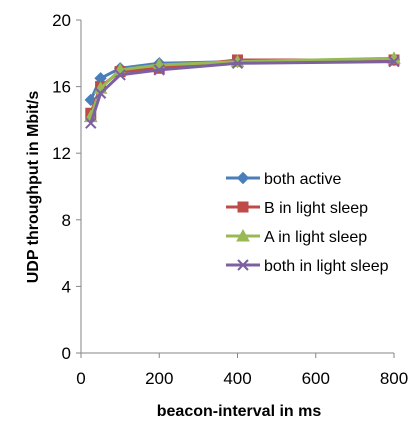 This screenshot has height=429, width=418. I want to click on legend-label: both active, so click(302, 179).